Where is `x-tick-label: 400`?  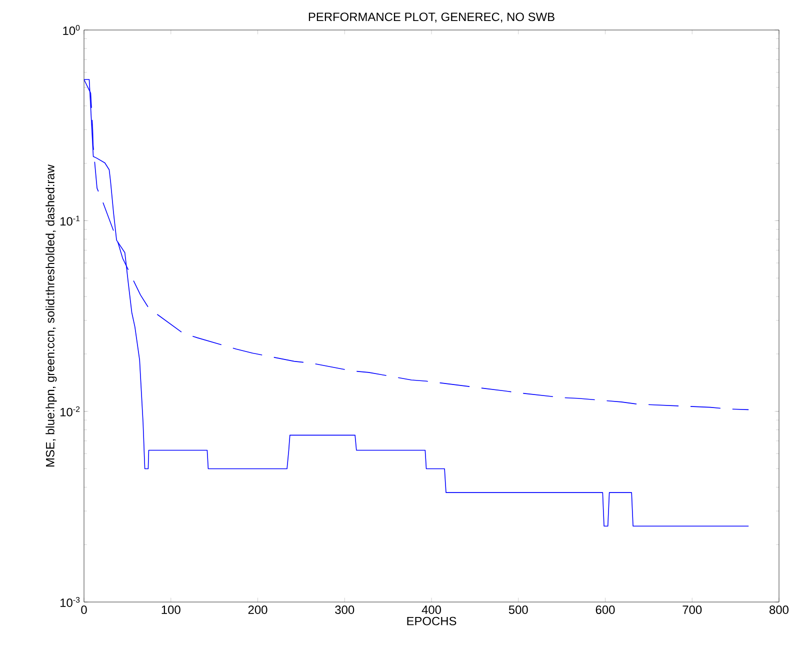
x-tick-label: 400 is located at coordinates (432, 610).